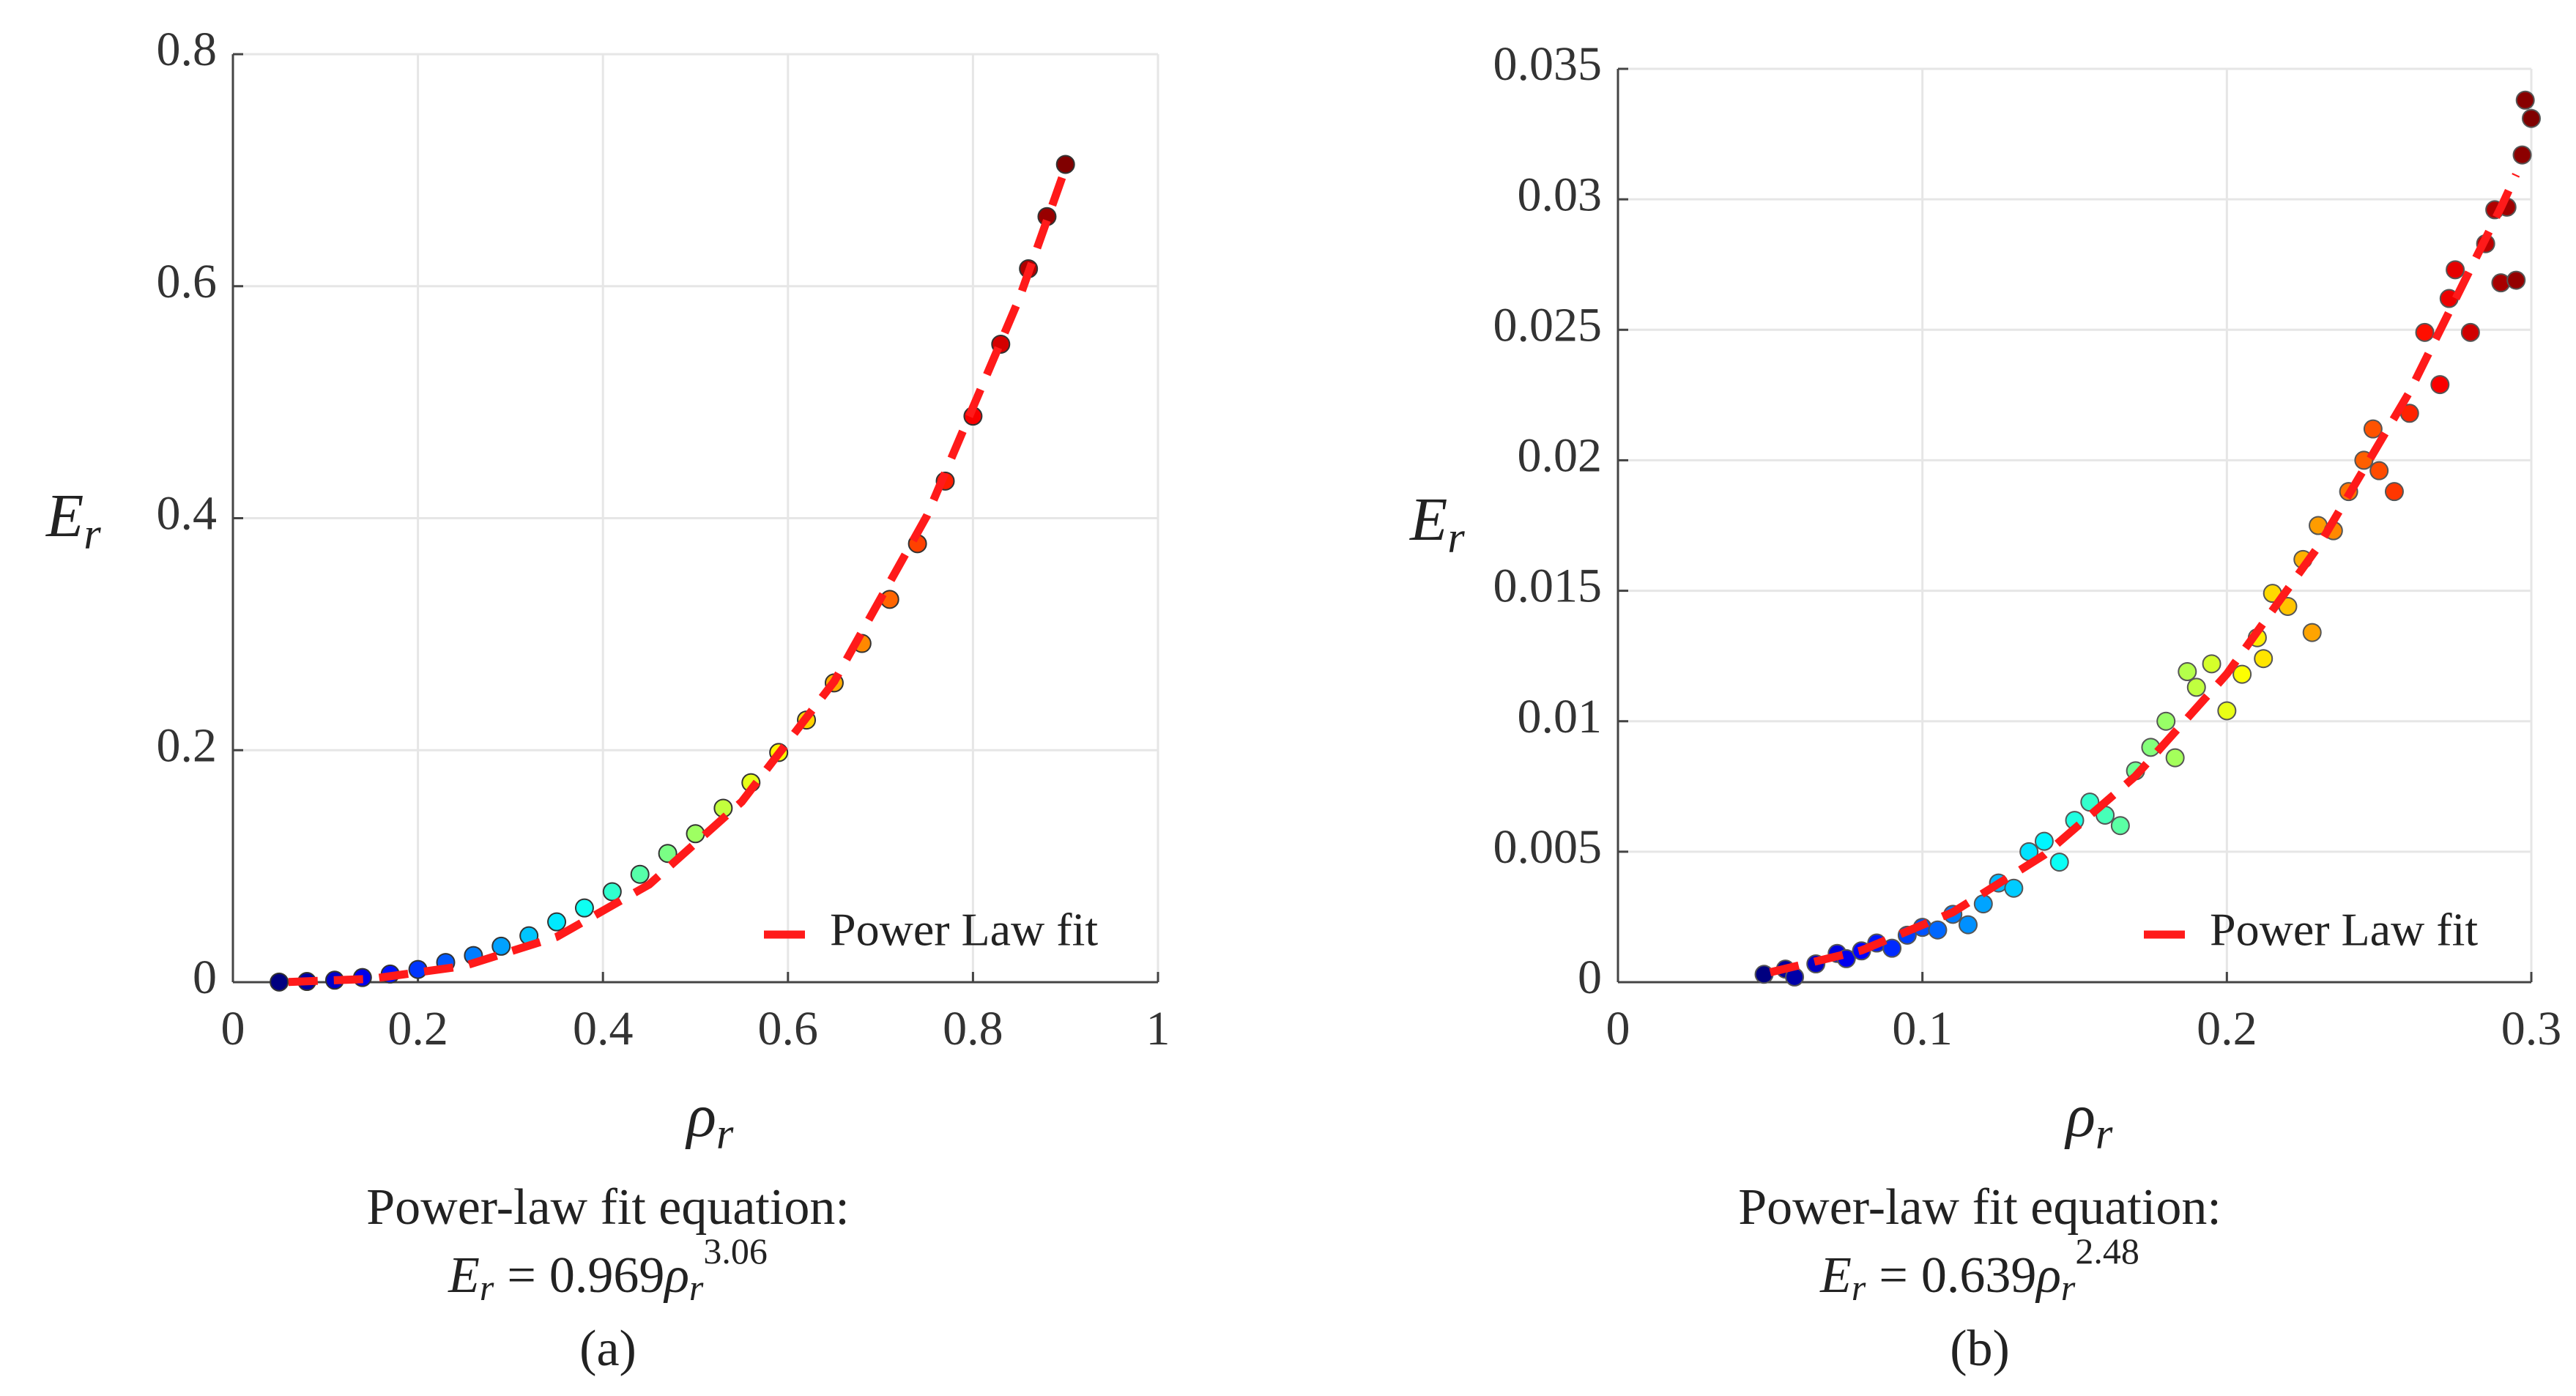 The image size is (2576, 1396). Describe the element at coordinates (1560, 456) in the screenshot. I see `y-tick-label: 0.02` at that location.